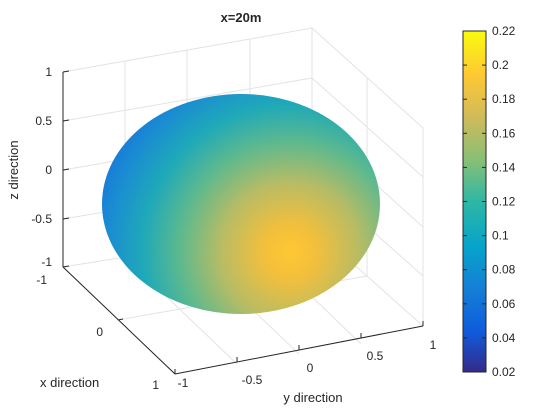 Image resolution: width=560 pixels, height=420 pixels. I want to click on colorbar-tick-label: 0.08, so click(504, 270).